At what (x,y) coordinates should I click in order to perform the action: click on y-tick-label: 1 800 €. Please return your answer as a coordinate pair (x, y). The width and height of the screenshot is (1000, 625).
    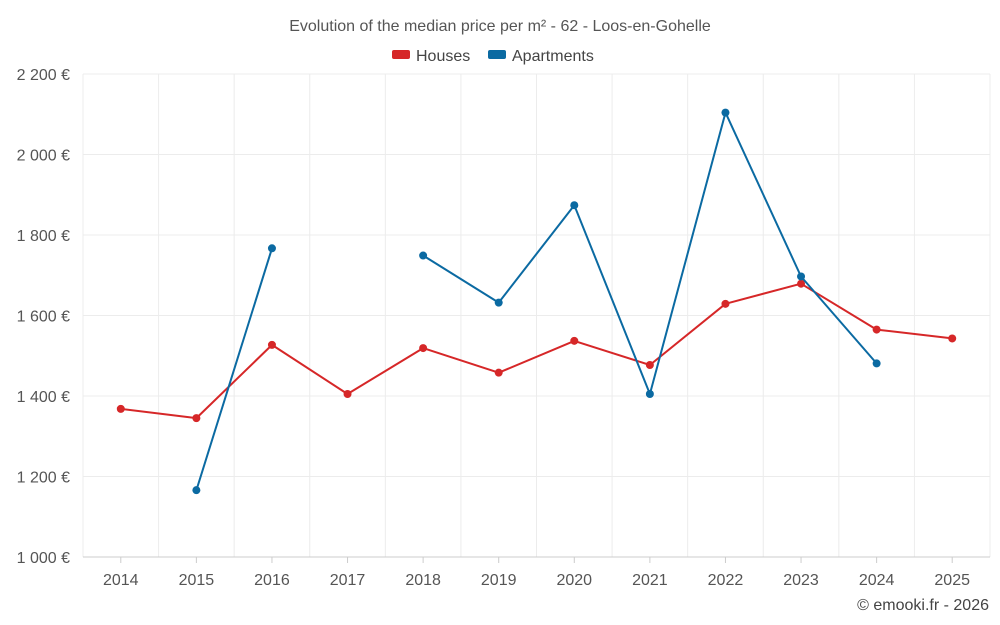
    Looking at the image, I should click on (43, 236).